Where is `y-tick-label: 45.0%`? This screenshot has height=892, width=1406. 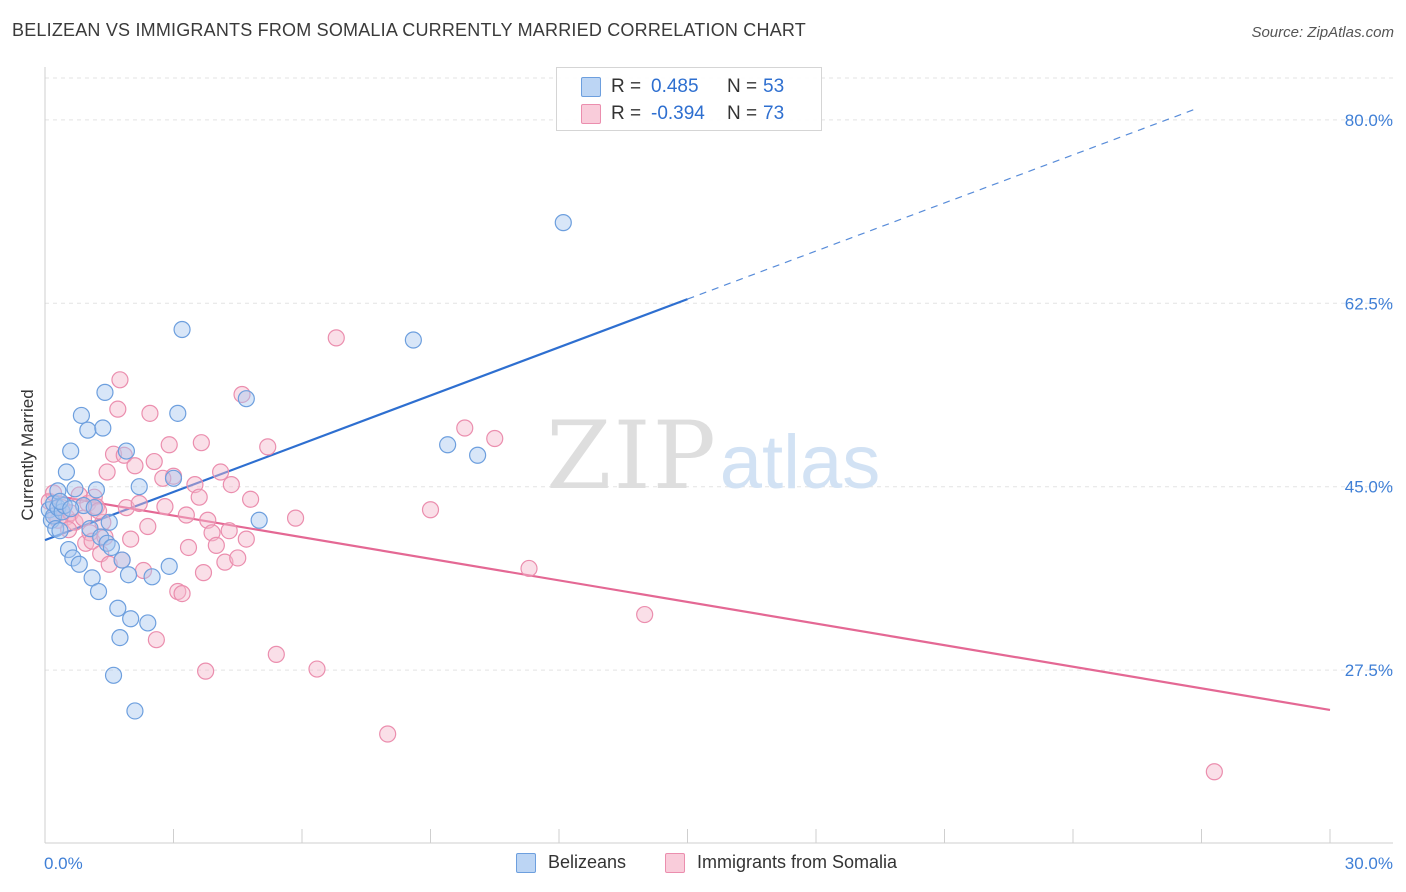
y-tick-label: 45.0% is located at coordinates (1369, 487).